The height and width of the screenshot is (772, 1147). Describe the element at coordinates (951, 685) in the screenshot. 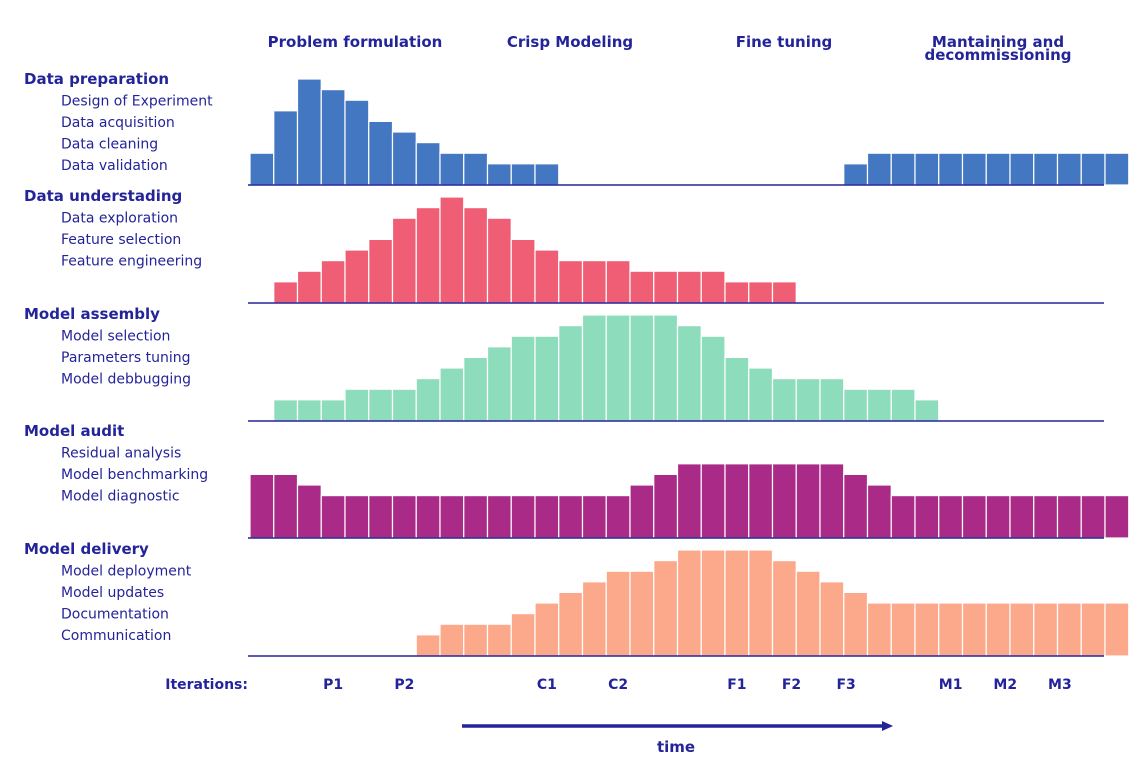

I see `iteration-tick: M1` at that location.